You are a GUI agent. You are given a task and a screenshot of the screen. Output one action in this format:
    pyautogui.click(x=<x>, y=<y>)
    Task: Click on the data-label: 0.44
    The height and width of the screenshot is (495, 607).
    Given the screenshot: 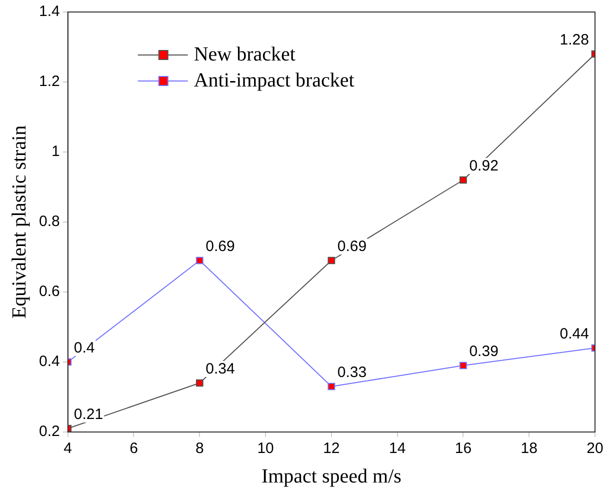 What is the action you would take?
    pyautogui.click(x=574, y=334)
    